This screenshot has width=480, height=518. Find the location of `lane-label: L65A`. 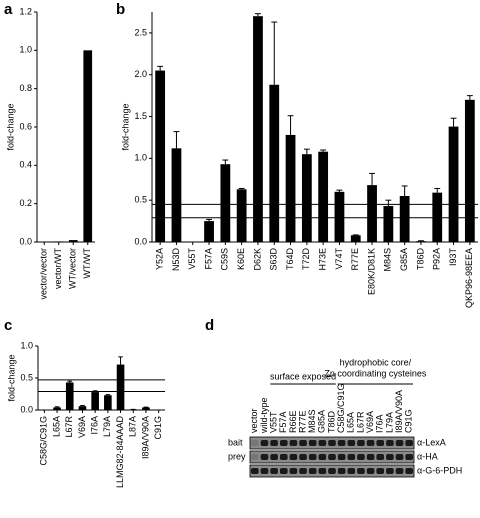

lane-label: L65A is located at coordinates (351, 422).